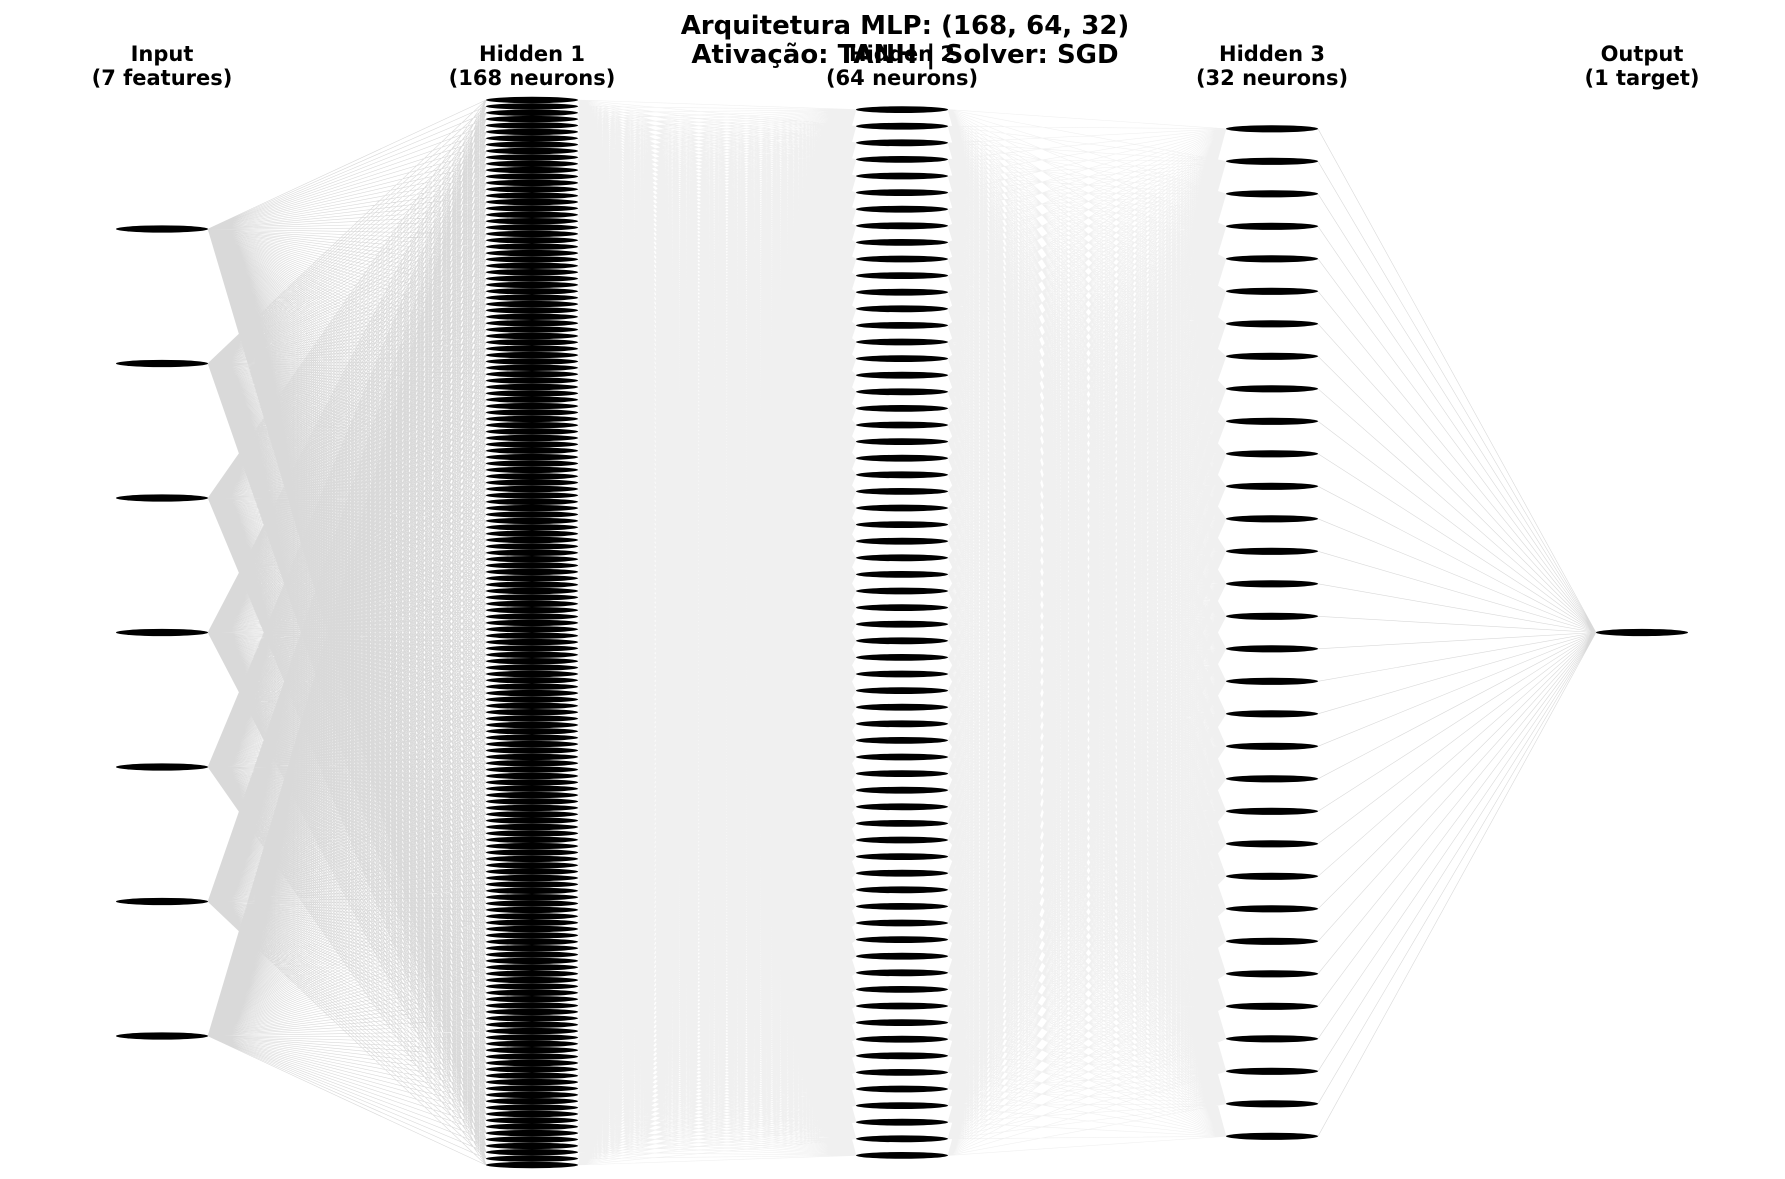 The image size is (1785, 1179). Describe the element at coordinates (532, 54) in the screenshot. I see `layer-label-hidden-1: Hidden 1` at that location.